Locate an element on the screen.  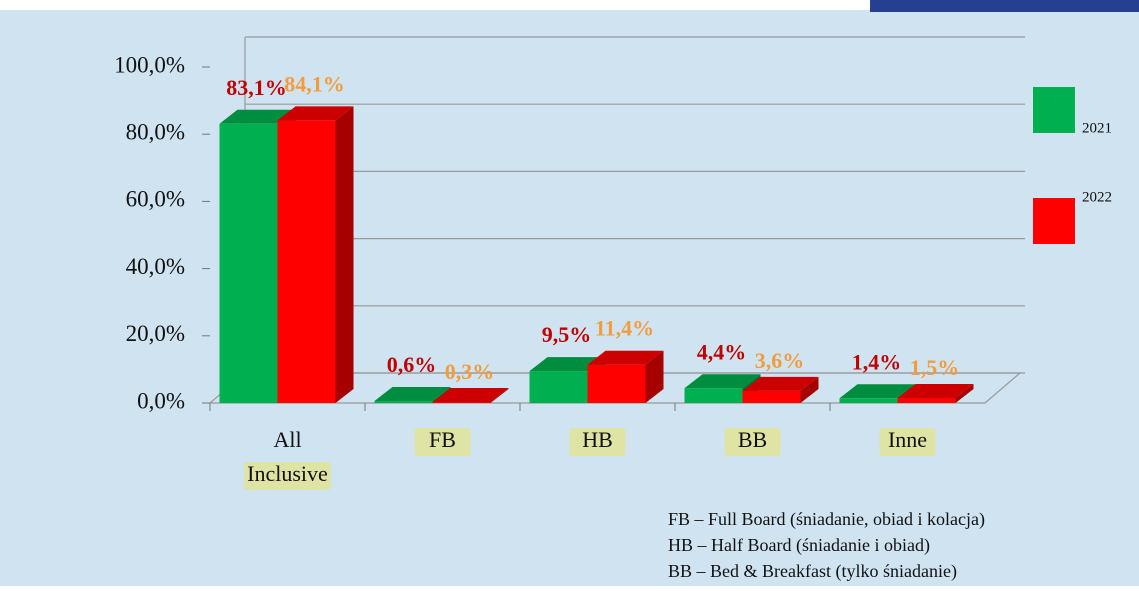
y-tick-label: 40,0% is located at coordinates (155, 266).